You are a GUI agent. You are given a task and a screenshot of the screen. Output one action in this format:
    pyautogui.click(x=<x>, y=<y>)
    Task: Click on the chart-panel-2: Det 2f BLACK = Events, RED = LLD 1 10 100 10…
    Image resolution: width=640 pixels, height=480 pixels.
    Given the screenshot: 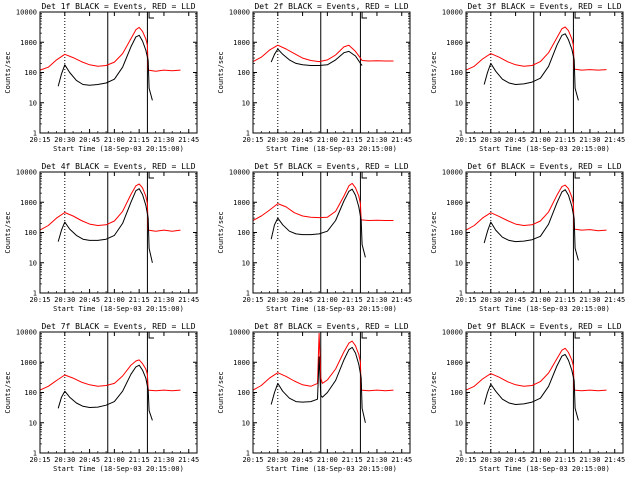 What is the action you would take?
    pyautogui.click(x=314, y=77)
    